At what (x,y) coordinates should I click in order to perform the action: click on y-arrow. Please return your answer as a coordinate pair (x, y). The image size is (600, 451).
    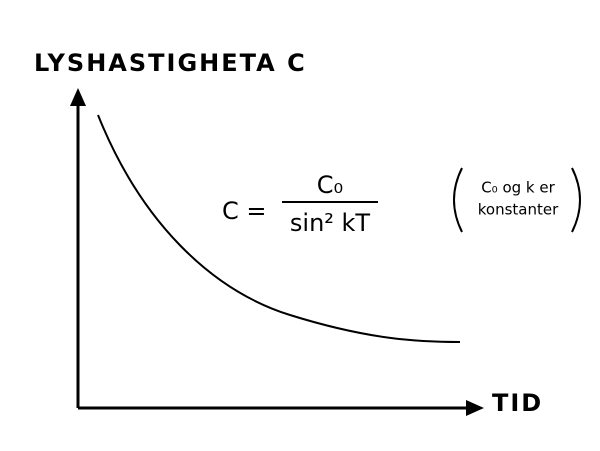
    Looking at the image, I should click on (78, 97).